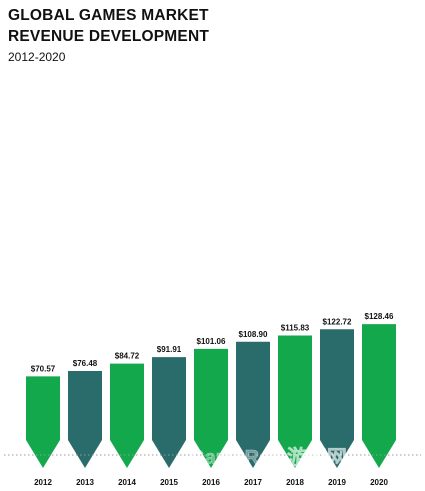 The image size is (425, 491). What do you see at coordinates (337, 321) in the screenshot?
I see `value-label-2019: $122.72` at bounding box center [337, 321].